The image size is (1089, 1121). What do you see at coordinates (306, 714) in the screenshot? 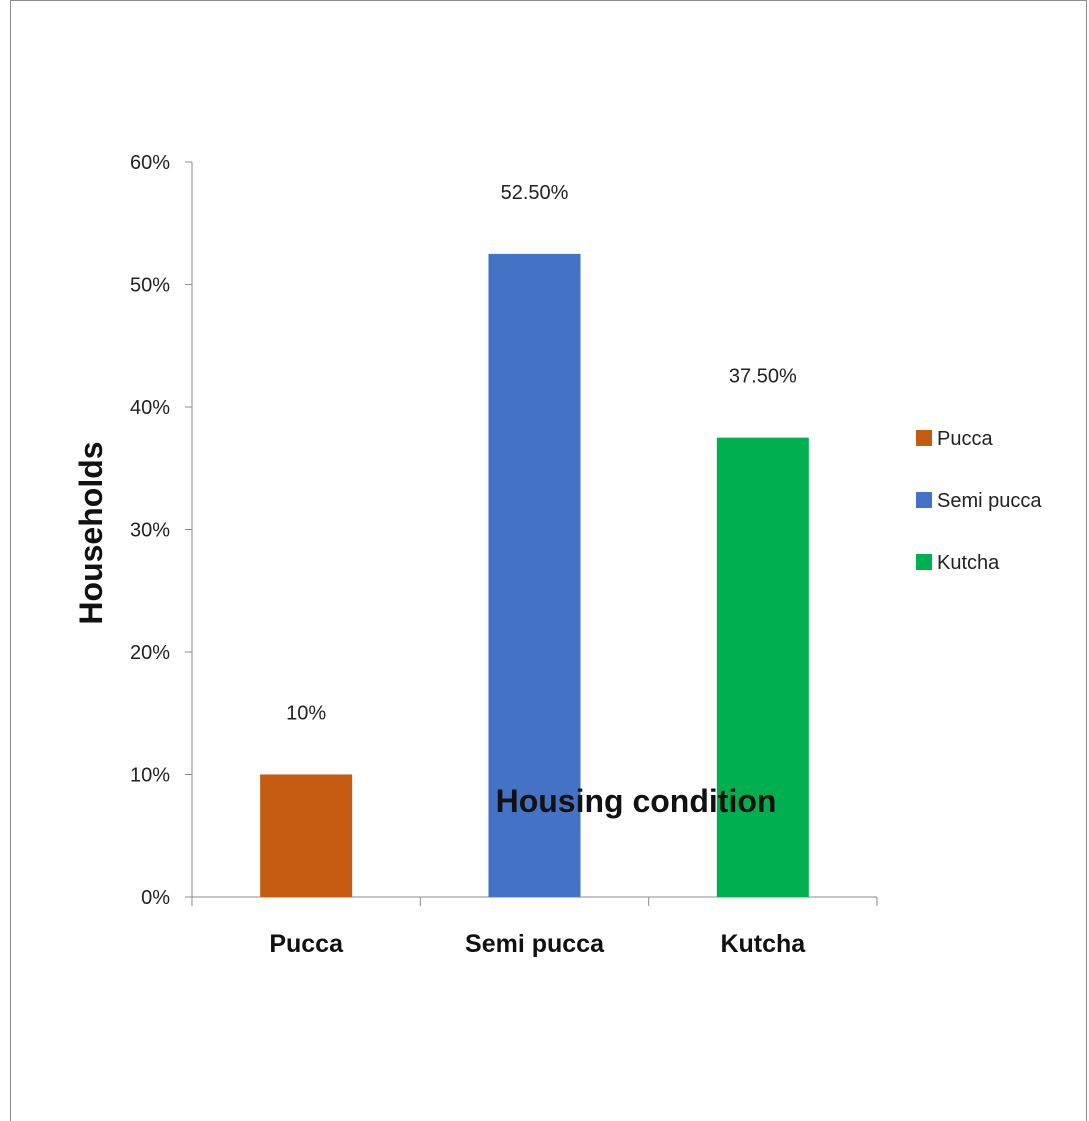
I see `data-label: 10%` at bounding box center [306, 714].